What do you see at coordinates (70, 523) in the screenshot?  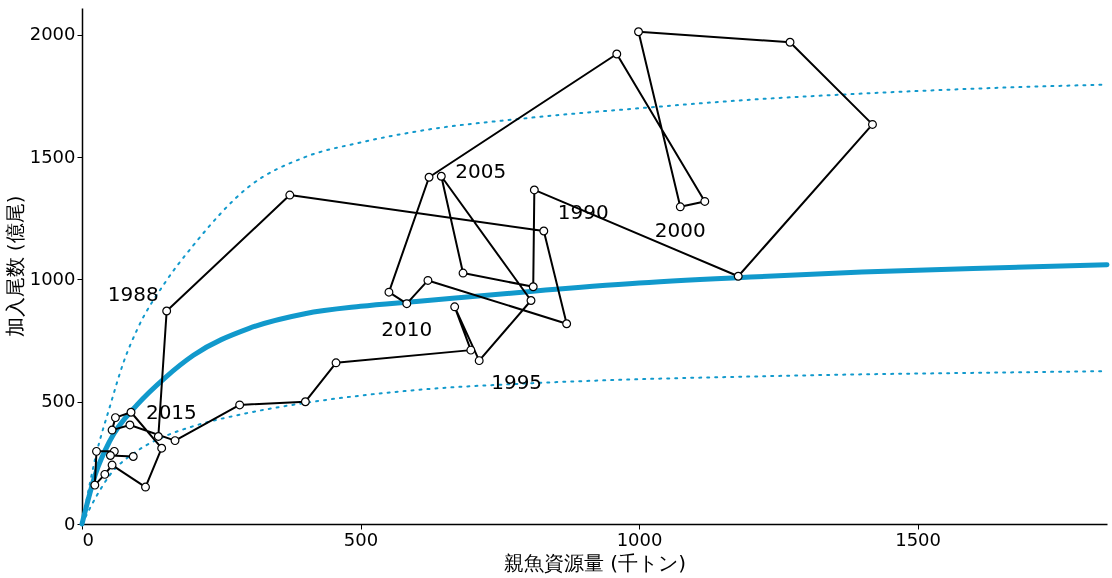 I see `y-tick-label: 0` at bounding box center [70, 523].